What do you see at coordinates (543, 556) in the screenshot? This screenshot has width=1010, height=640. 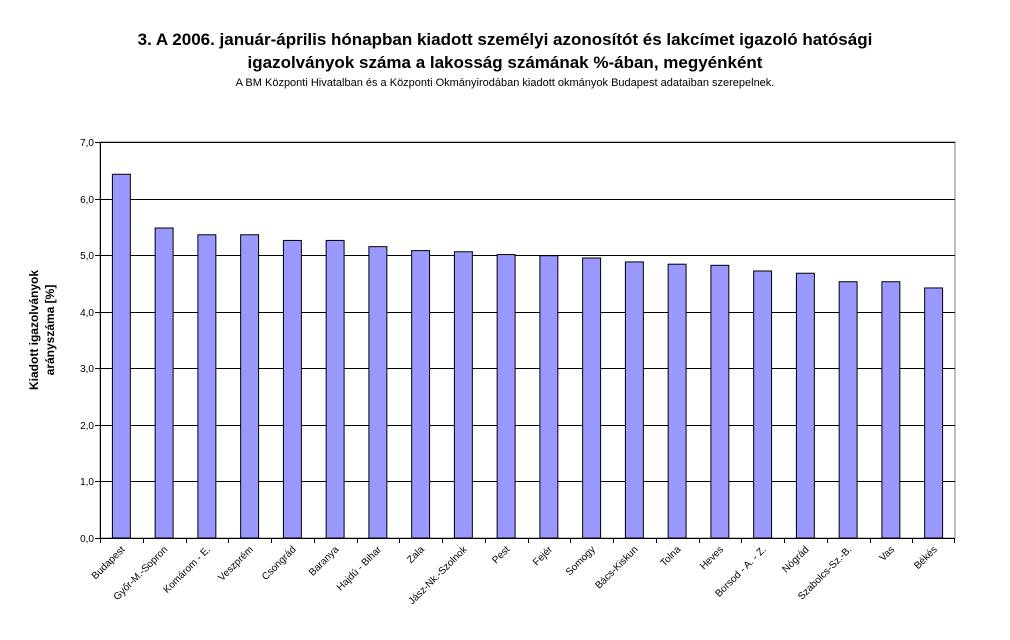 I see `x-tick-label: Fejér` at bounding box center [543, 556].